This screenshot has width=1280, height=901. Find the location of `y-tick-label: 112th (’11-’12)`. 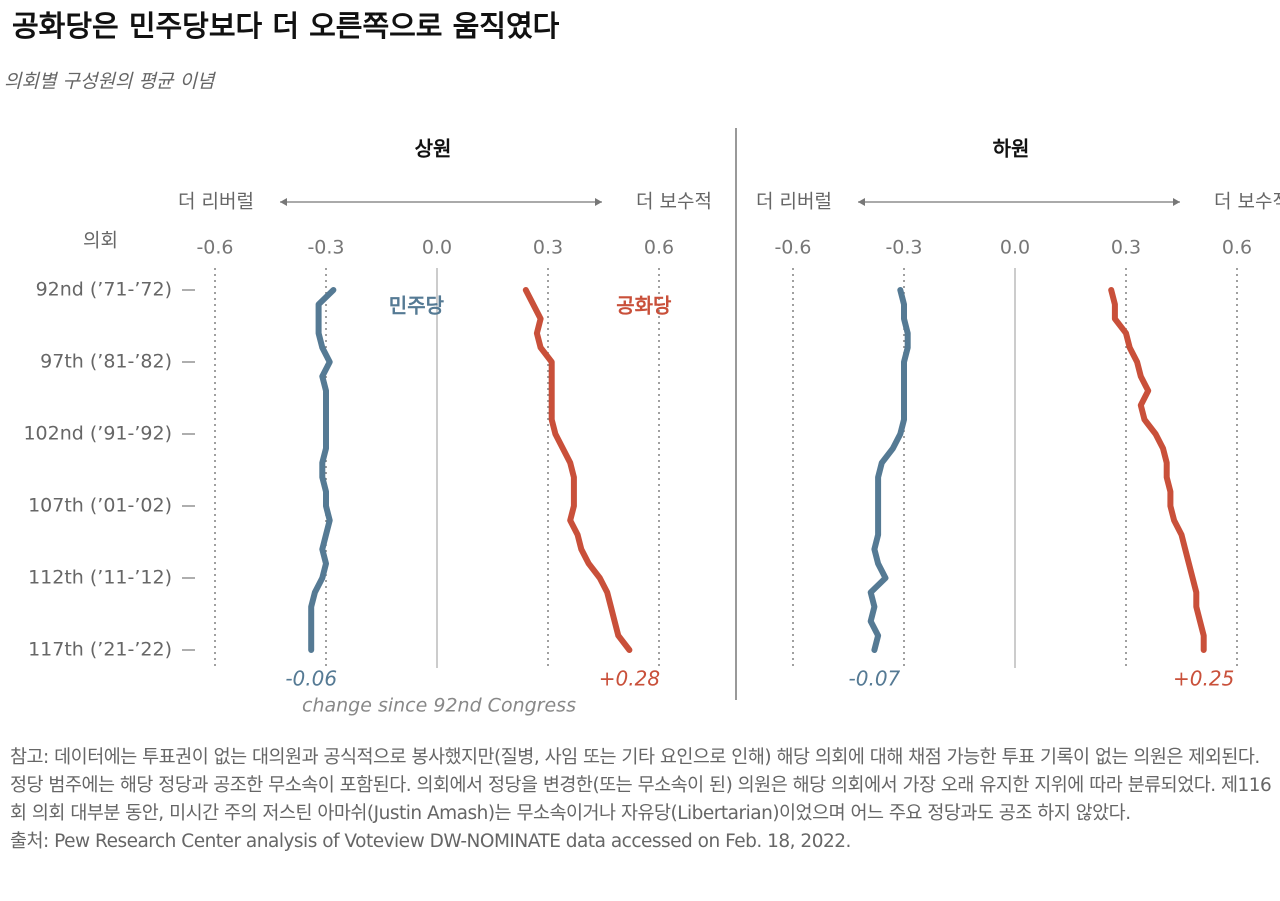

y-tick-label: 112th (’11-’12) is located at coordinates (100, 578).